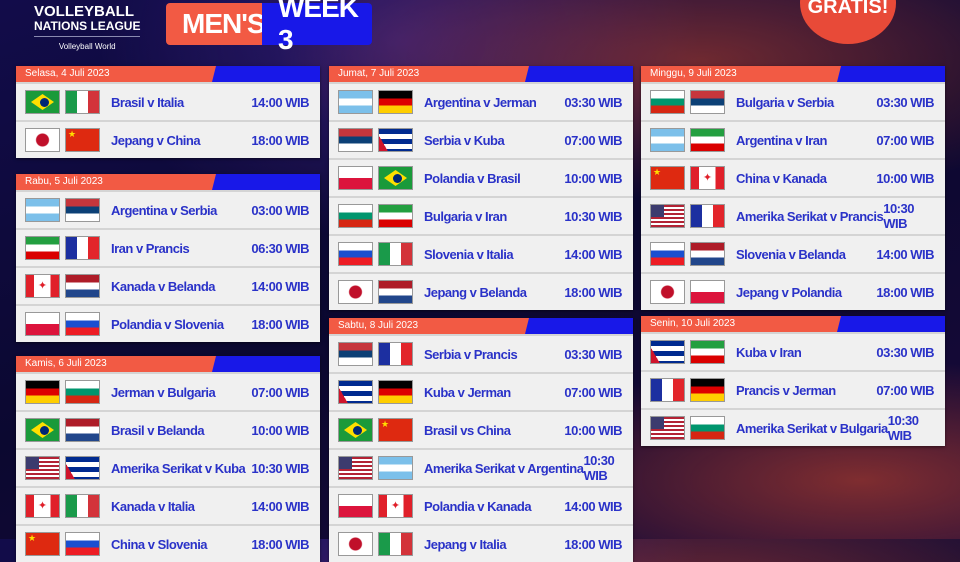 The image size is (960, 562). Describe the element at coordinates (481, 101) in the screenshot. I see `match-row: Argentina v Jerman 03:30 WIB` at that location.